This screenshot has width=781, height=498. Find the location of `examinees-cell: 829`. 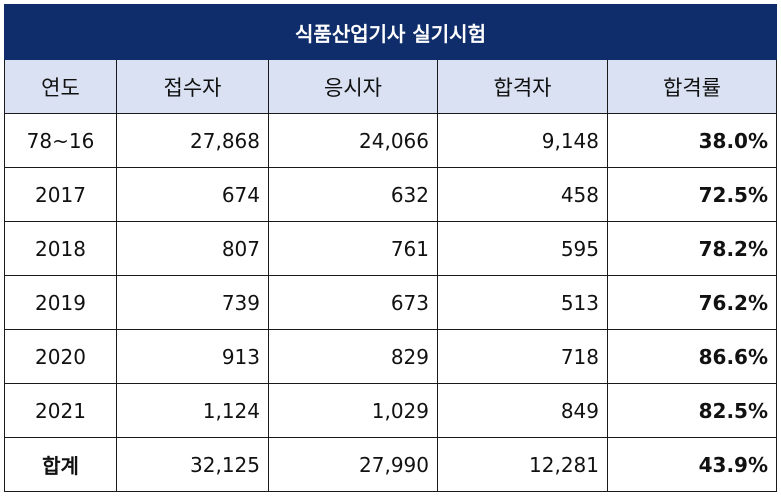

examinees-cell: 829 is located at coordinates (353, 356).